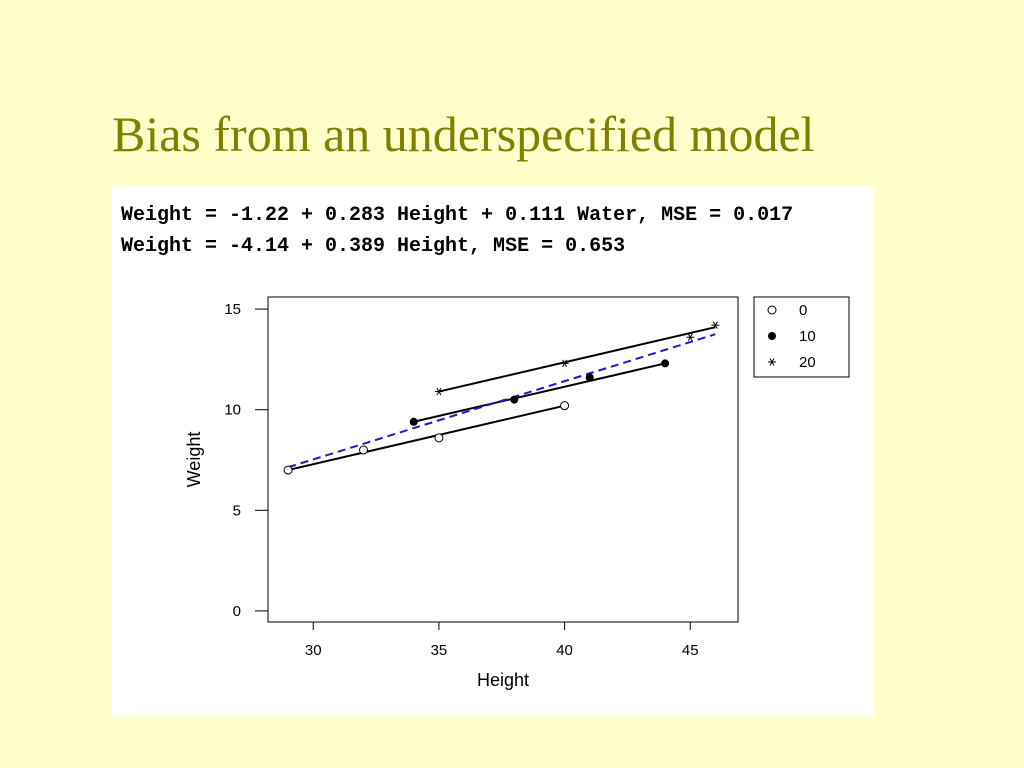 The width and height of the screenshot is (1024, 768). What do you see at coordinates (232, 309) in the screenshot?
I see `y-tick-label-15: 15` at bounding box center [232, 309].